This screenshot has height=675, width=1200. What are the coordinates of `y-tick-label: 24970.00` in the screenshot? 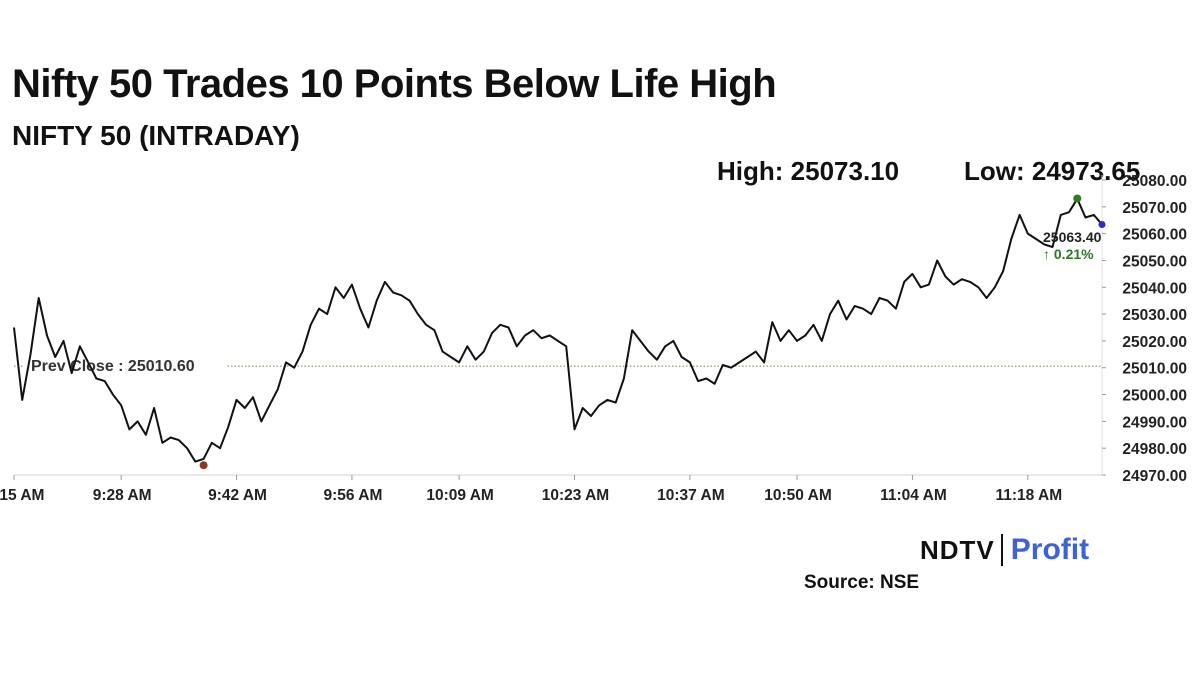 It's located at (1154, 476).